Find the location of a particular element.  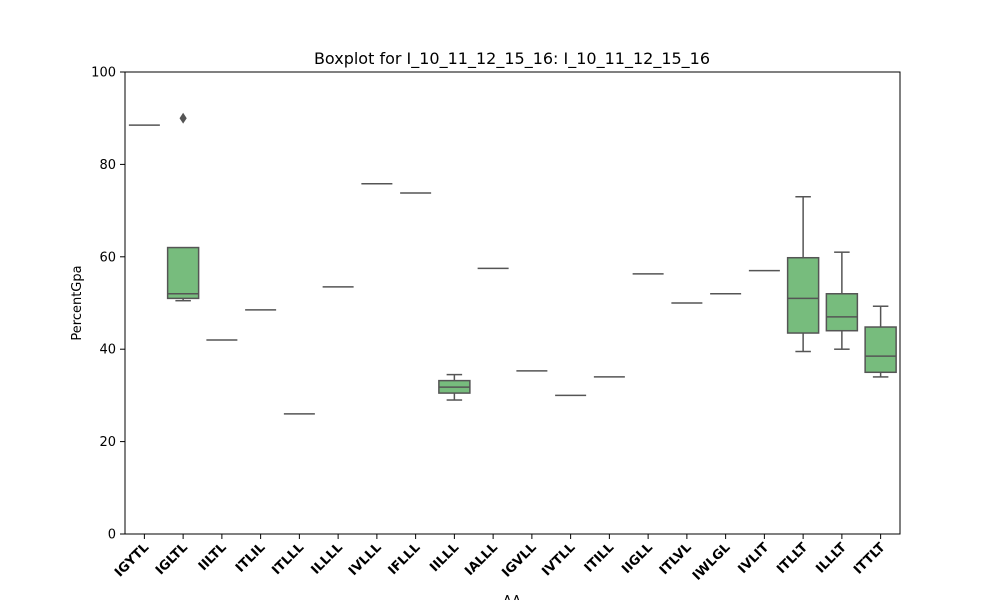

x-tick-label: IVLLL is located at coordinates (365, 559).